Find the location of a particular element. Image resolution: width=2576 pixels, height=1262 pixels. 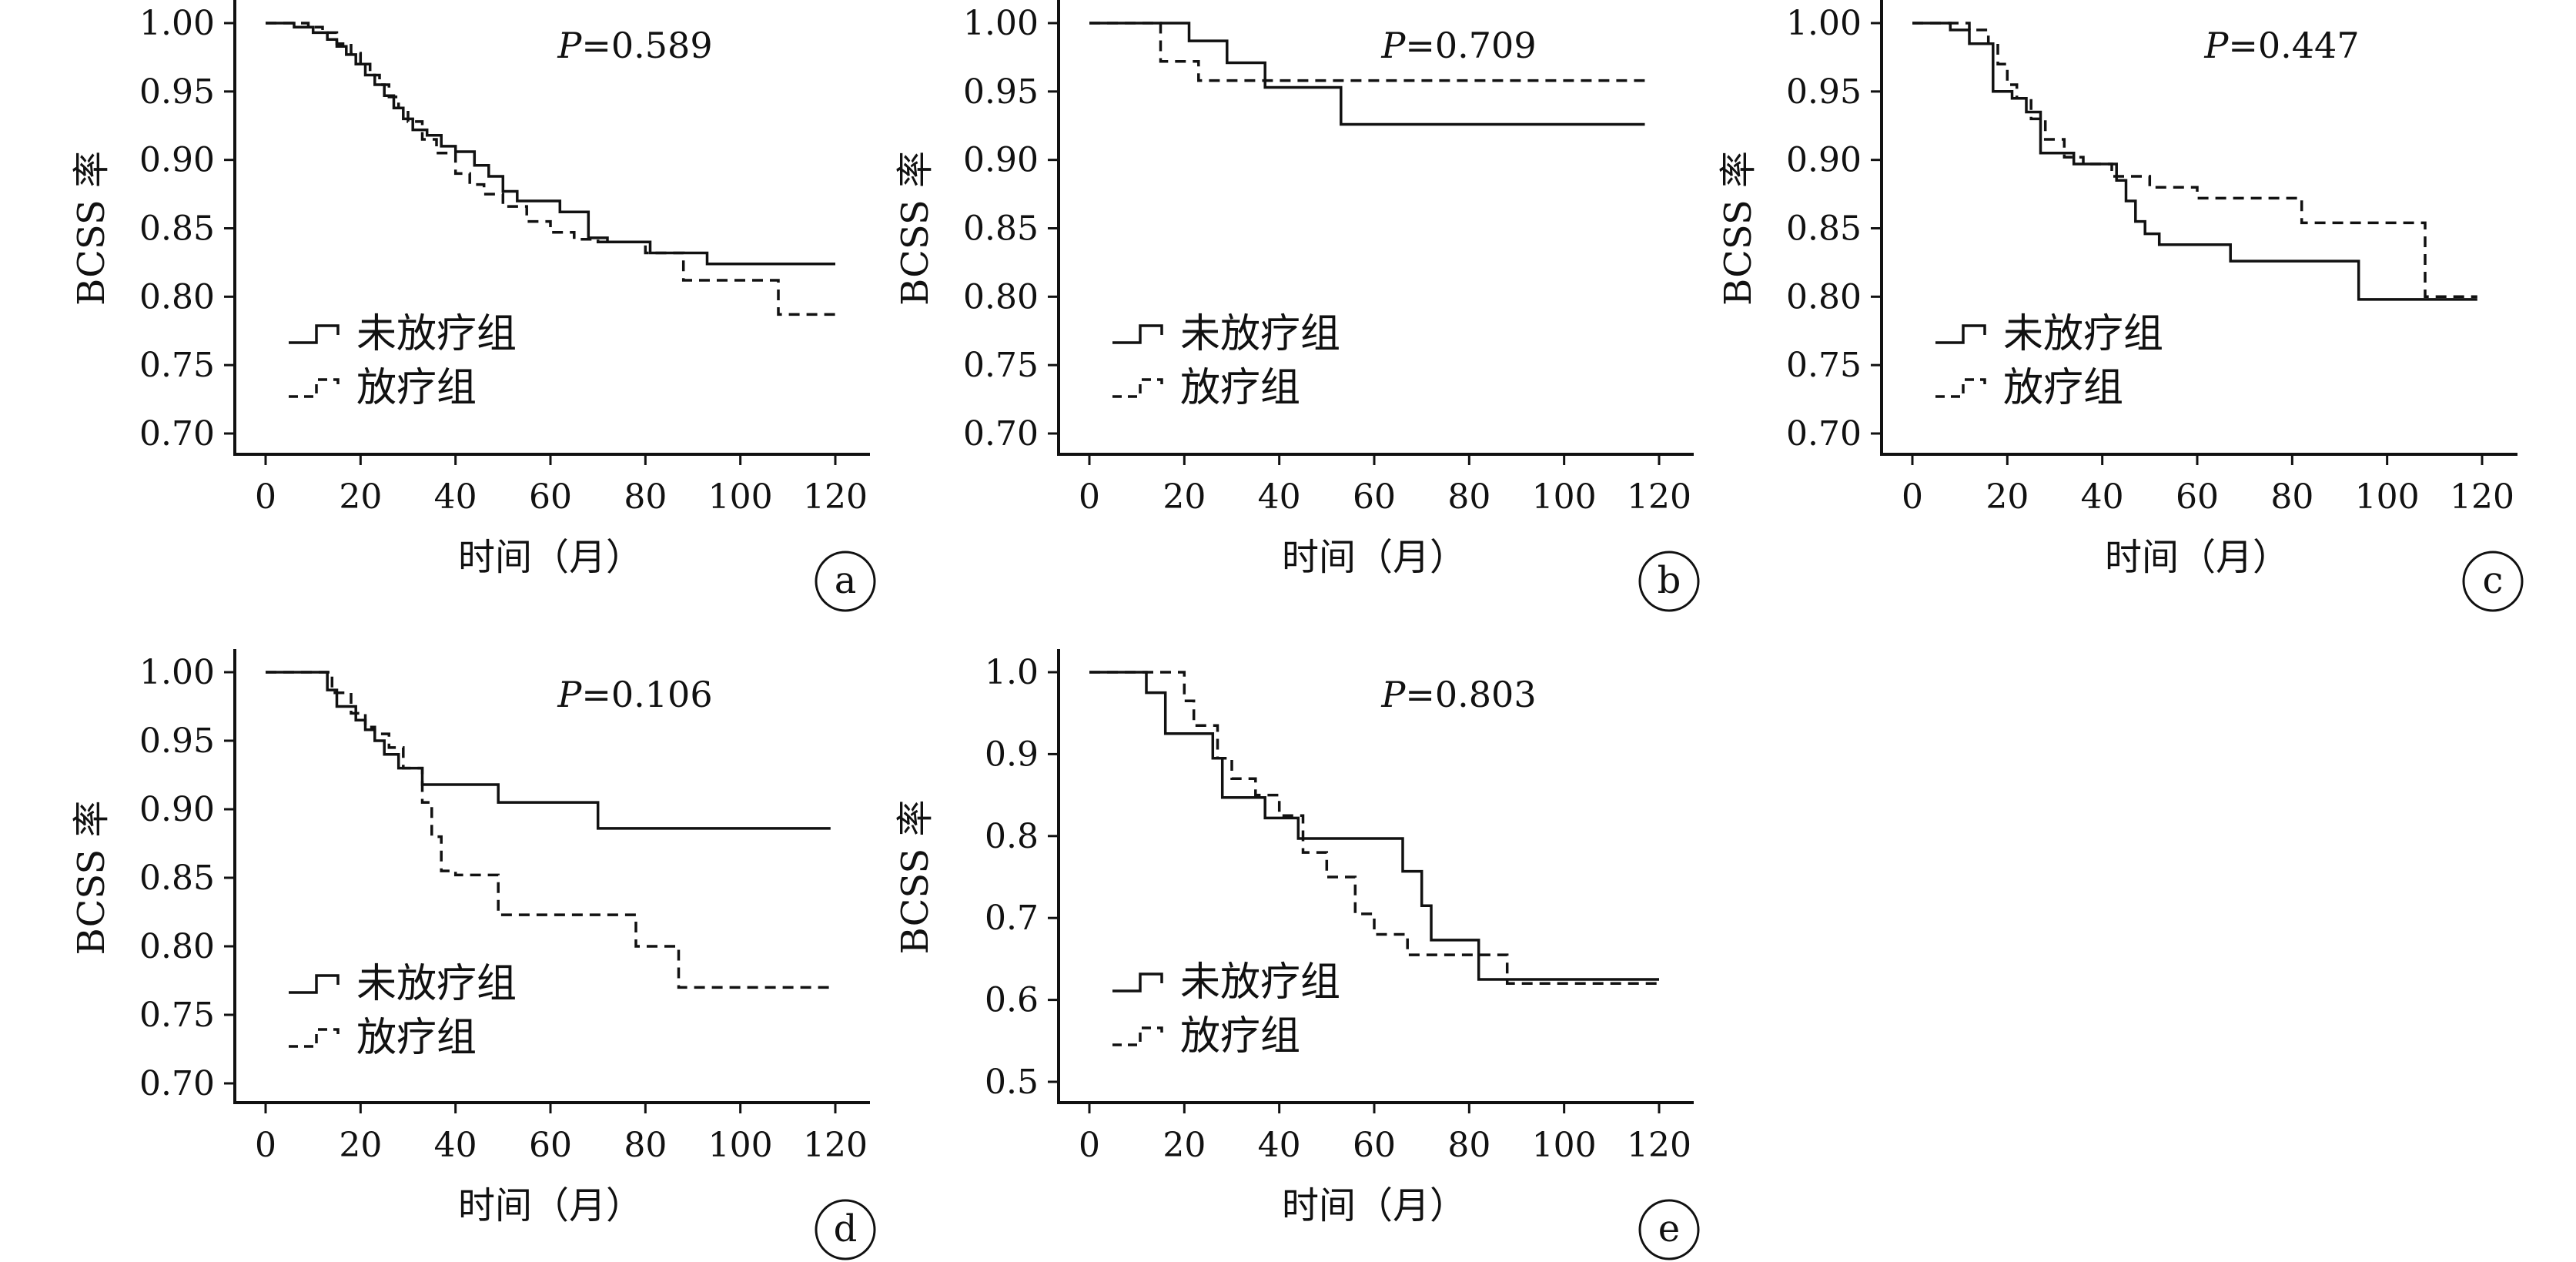

panel-letter: d is located at coordinates (846, 1228).